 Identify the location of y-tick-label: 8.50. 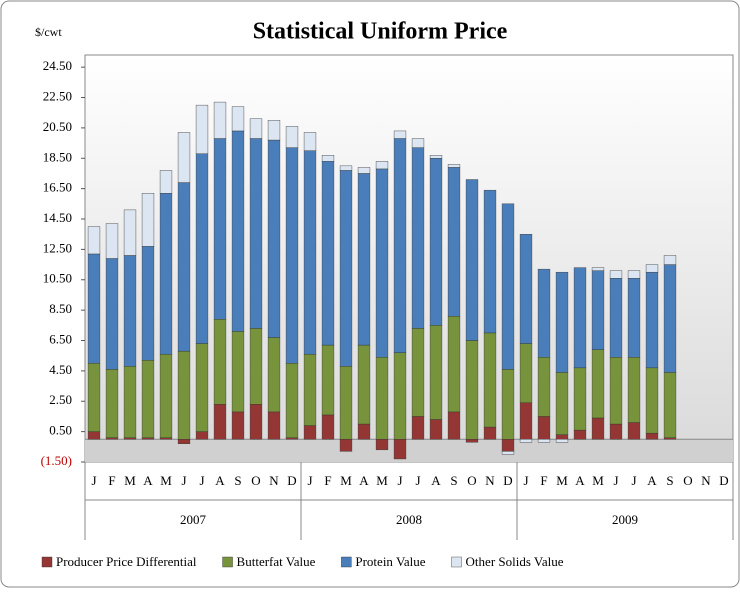
(60, 308).